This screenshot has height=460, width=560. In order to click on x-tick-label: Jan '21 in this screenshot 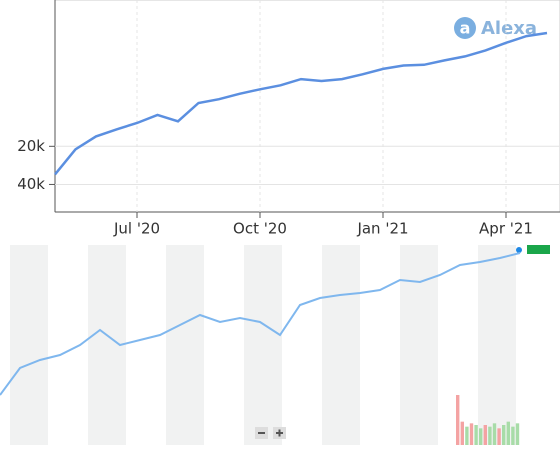, I will do `click(382, 229)`.